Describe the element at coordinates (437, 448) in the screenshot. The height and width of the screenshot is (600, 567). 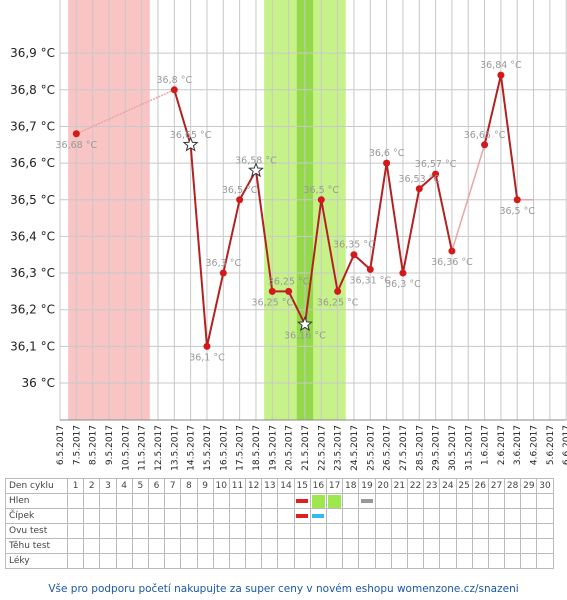
I see `x-tick-label: 29.5.2017` at that location.